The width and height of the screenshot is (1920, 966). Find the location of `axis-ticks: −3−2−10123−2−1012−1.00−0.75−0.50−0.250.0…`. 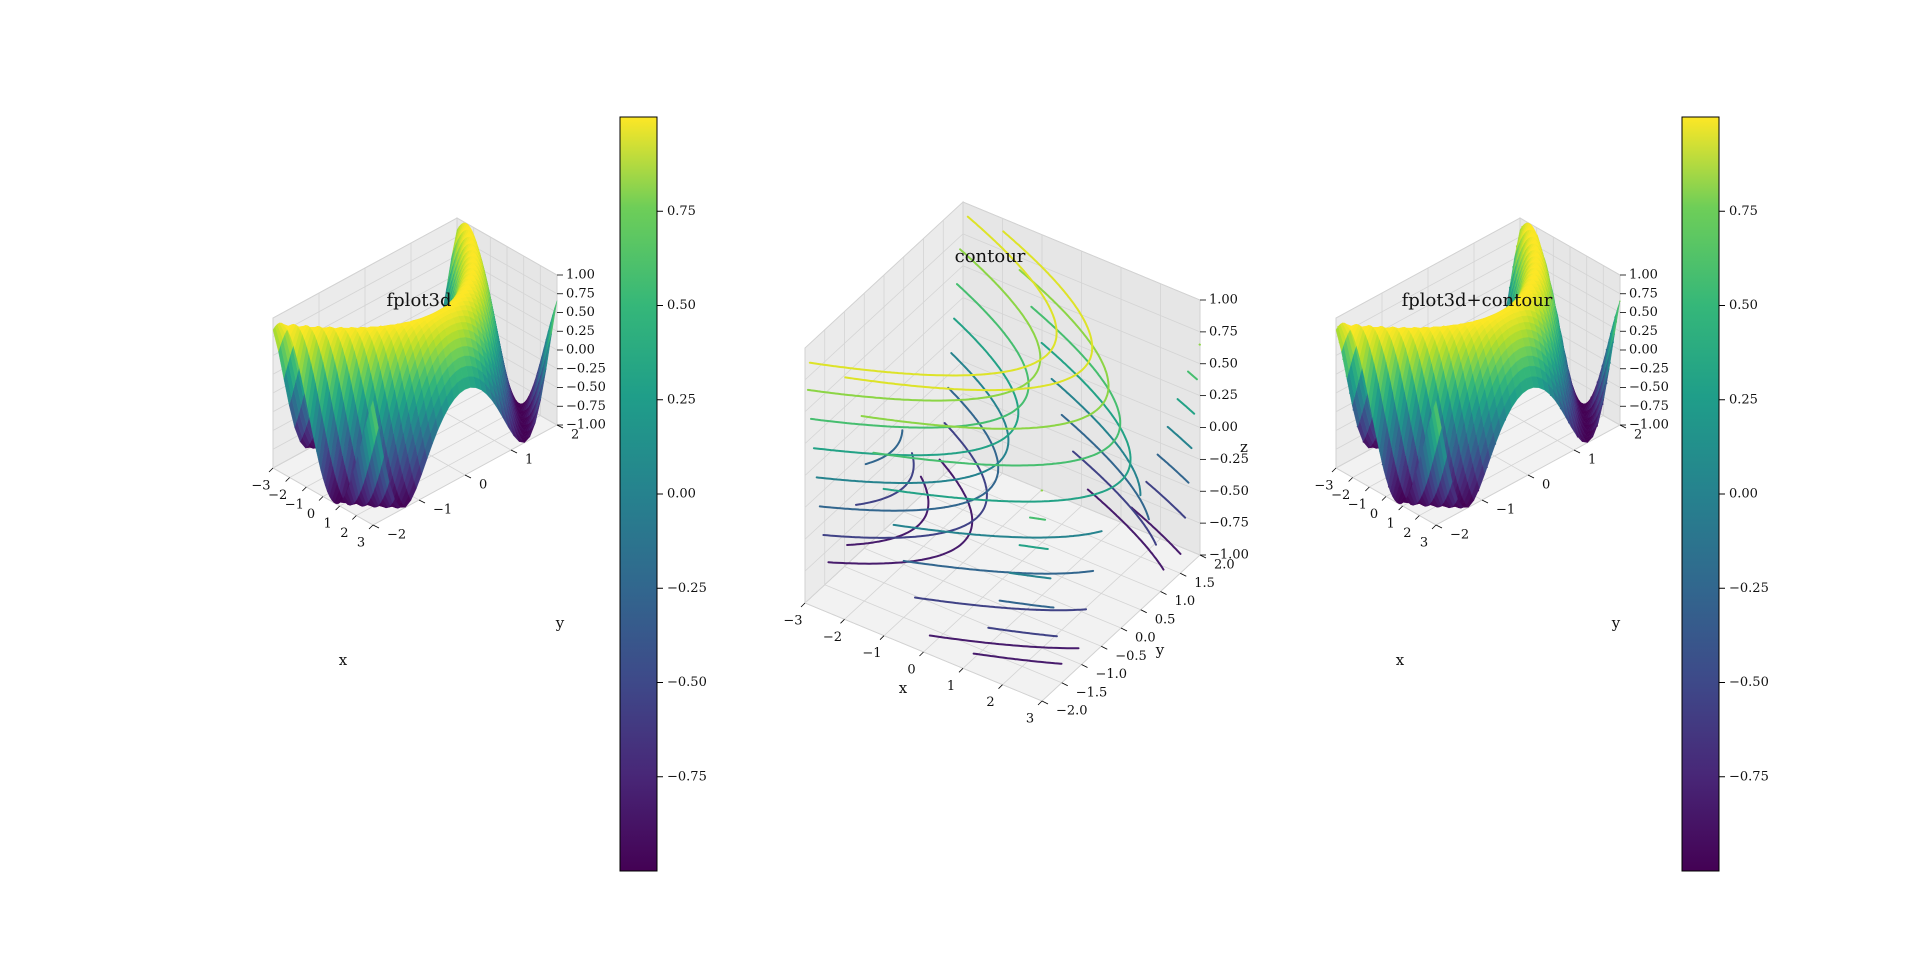

axis-ticks: −3−2−10123−2−1012−1.00−0.75−0.50−0.250.0… is located at coordinates (428, 409).